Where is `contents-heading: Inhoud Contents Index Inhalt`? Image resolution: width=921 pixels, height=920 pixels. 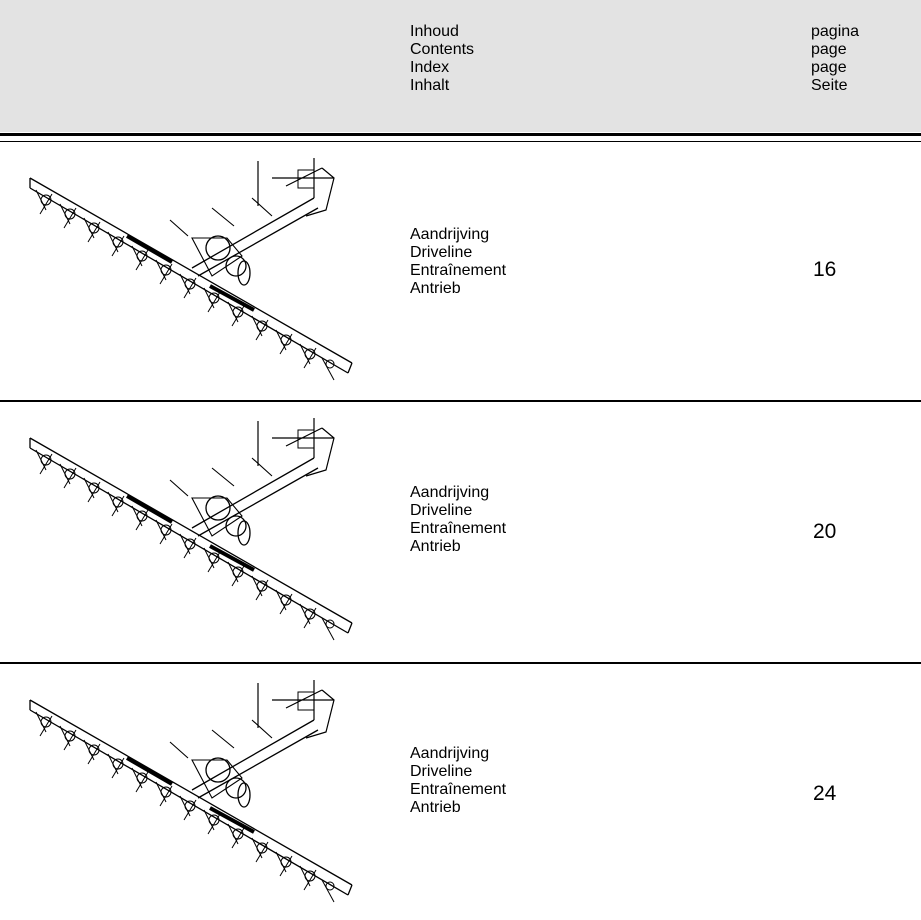
contents-heading: Inhoud Contents Index Inhalt is located at coordinates (442, 59).